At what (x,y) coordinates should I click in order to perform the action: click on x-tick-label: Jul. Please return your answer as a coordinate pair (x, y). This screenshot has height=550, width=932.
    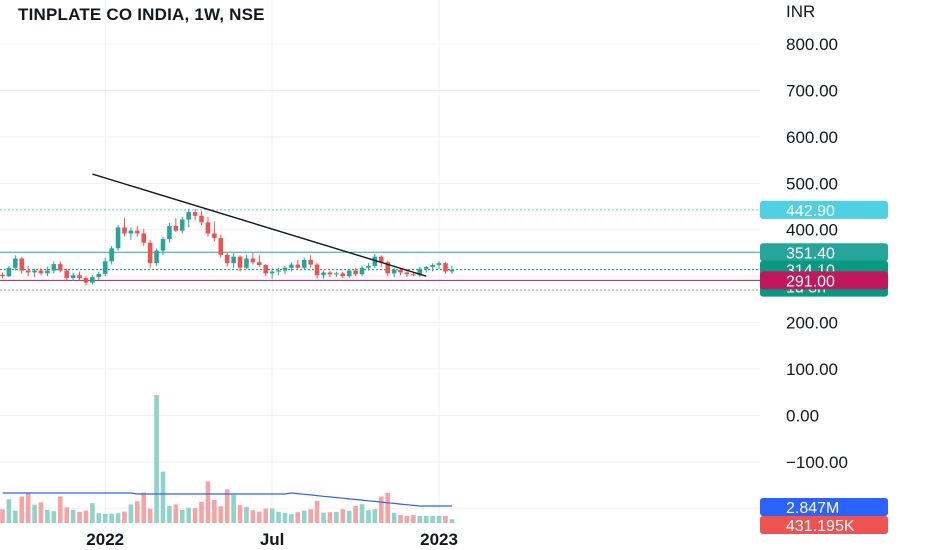
    Looking at the image, I should click on (272, 539).